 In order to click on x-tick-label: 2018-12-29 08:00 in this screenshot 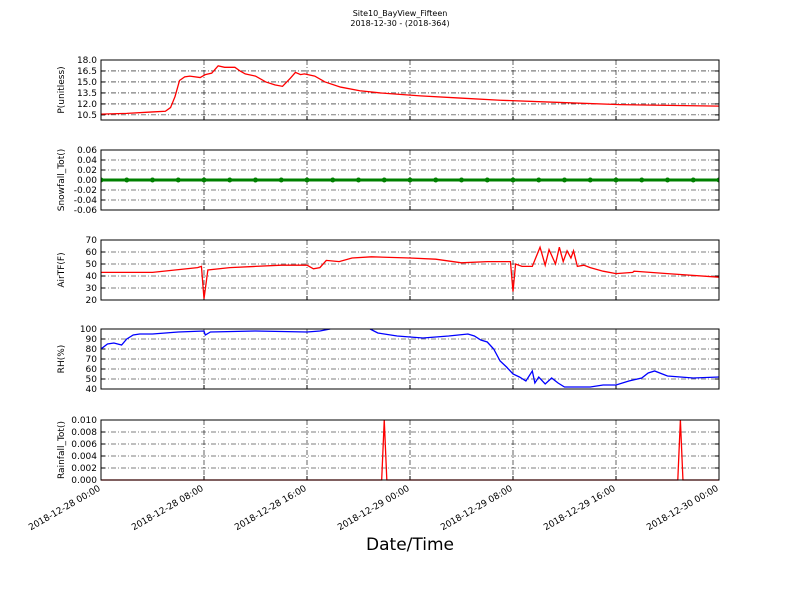, I will do `click(476, 508)`.